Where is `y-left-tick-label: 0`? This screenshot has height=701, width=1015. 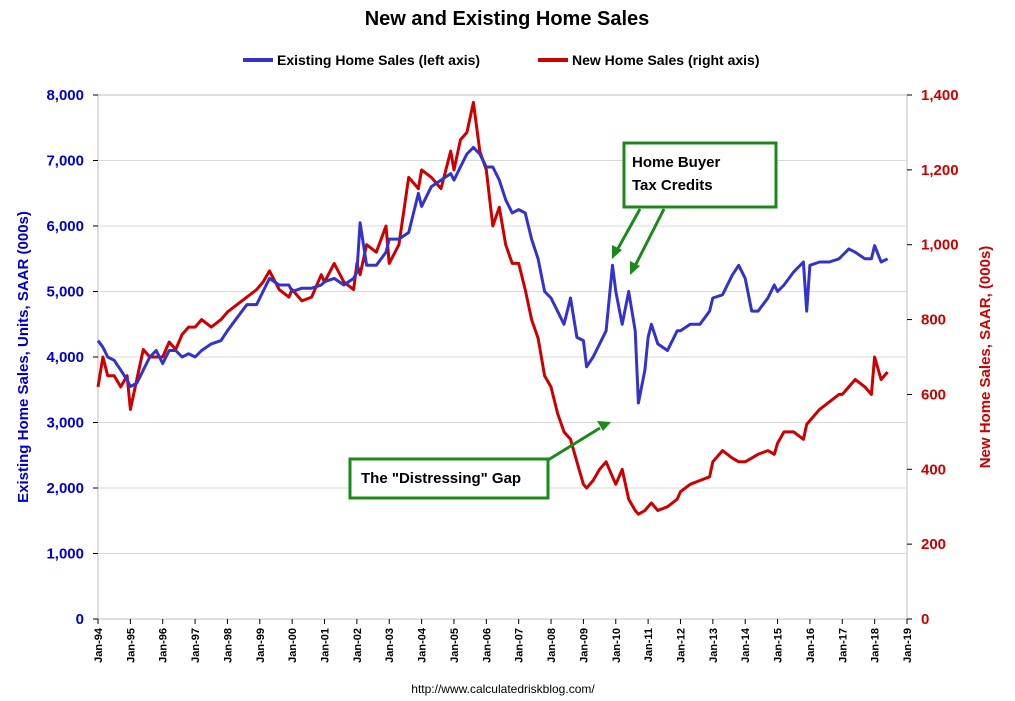
y-left-tick-label: 0 is located at coordinates (80, 619).